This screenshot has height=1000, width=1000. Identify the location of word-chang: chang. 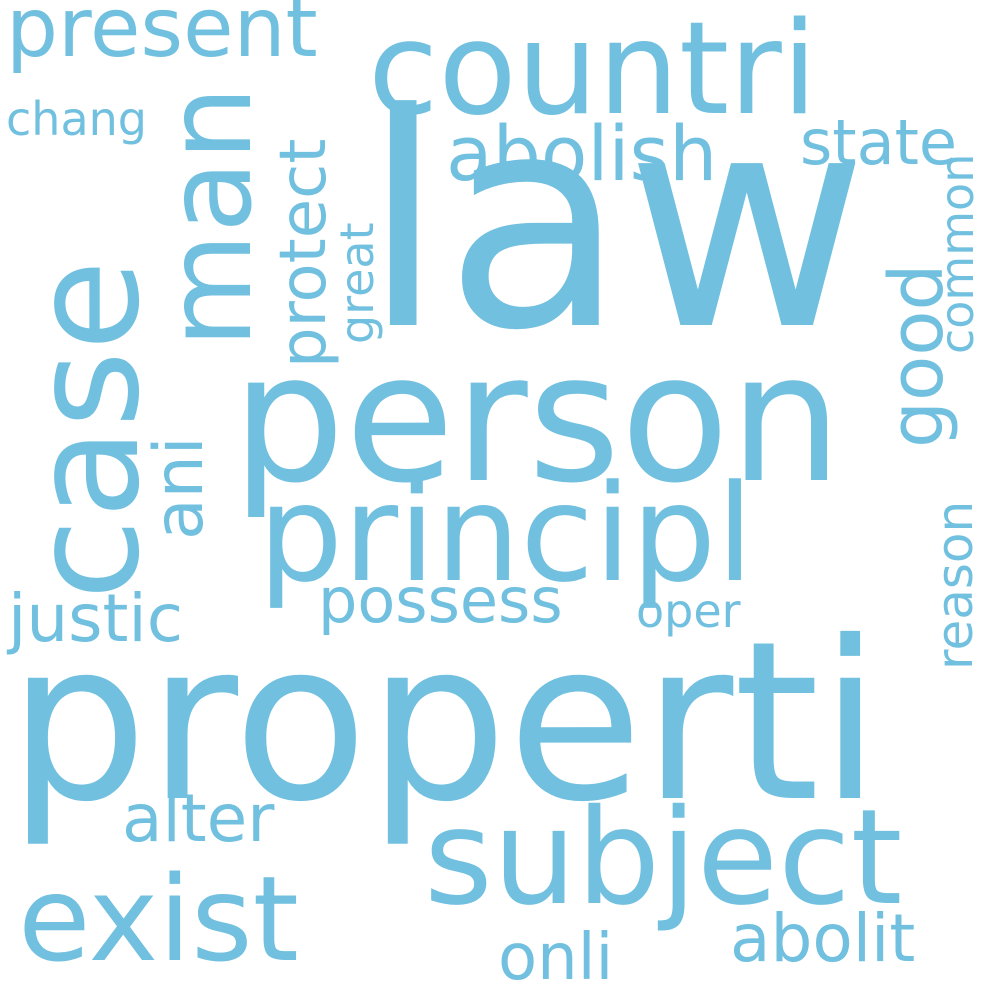
(76, 119).